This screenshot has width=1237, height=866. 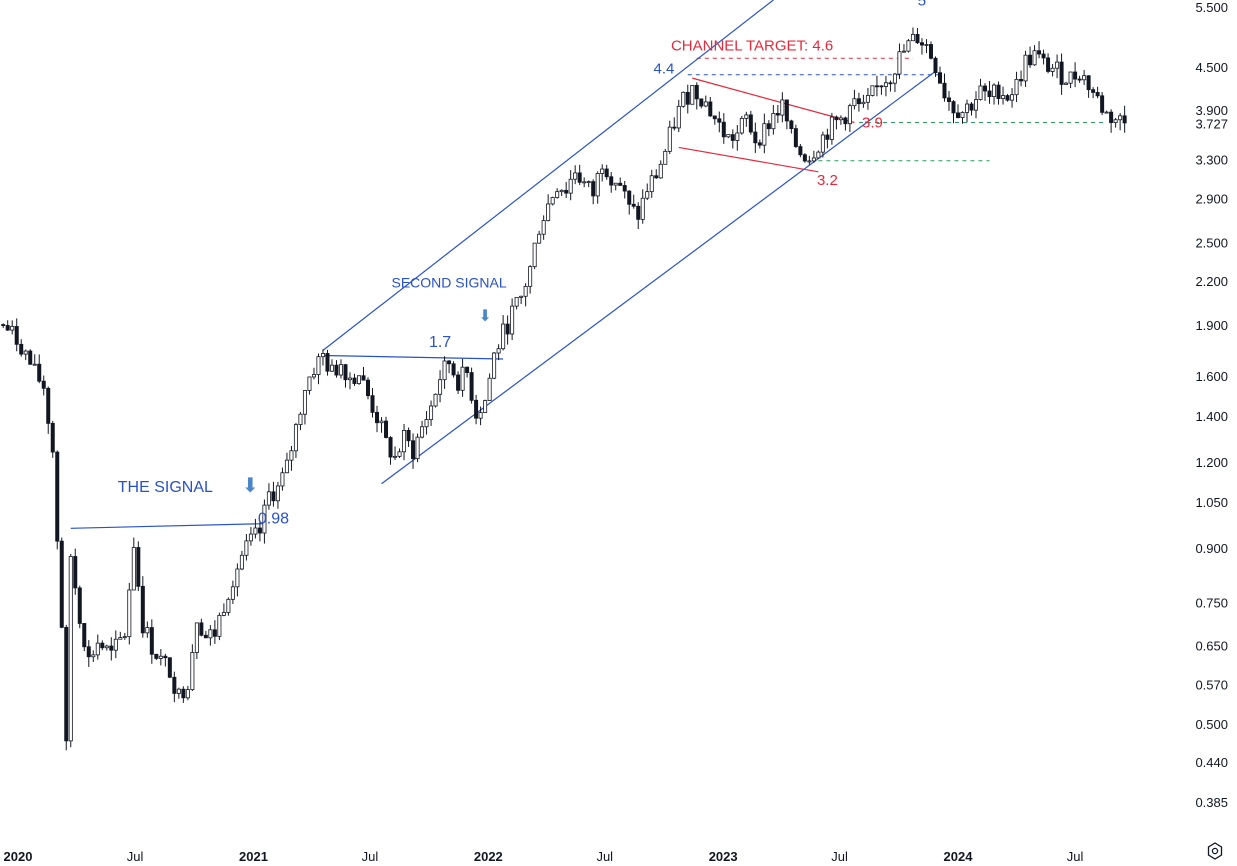 What do you see at coordinates (1211, 416) in the screenshot?
I see `y-tick-label: 1.400` at bounding box center [1211, 416].